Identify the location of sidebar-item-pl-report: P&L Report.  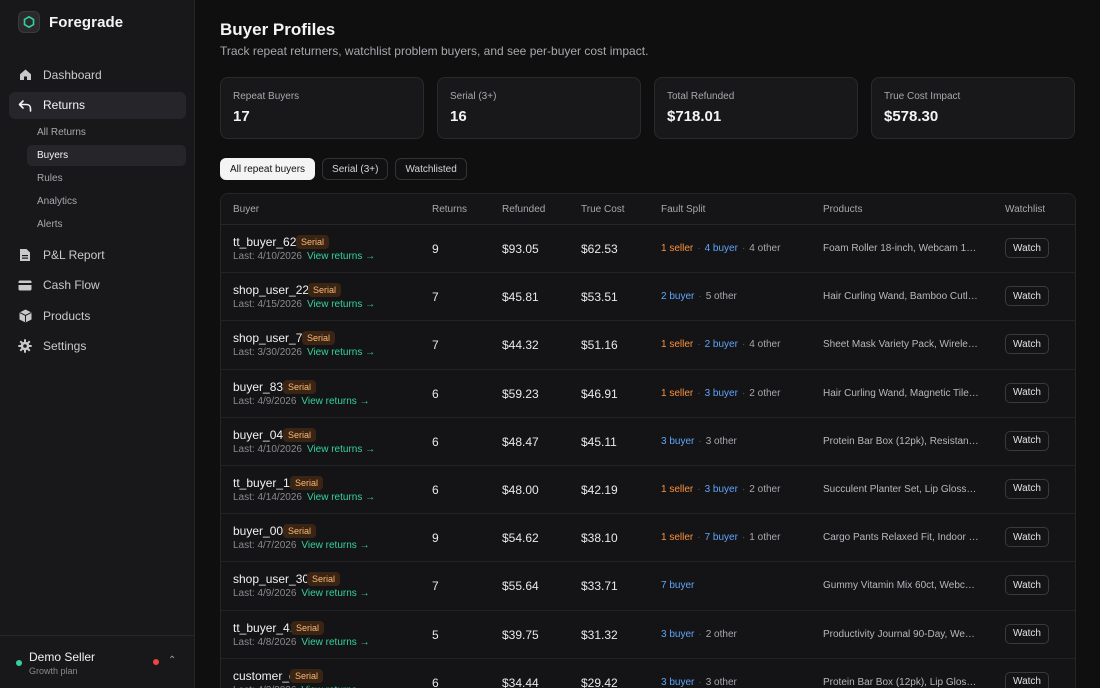
(97, 254).